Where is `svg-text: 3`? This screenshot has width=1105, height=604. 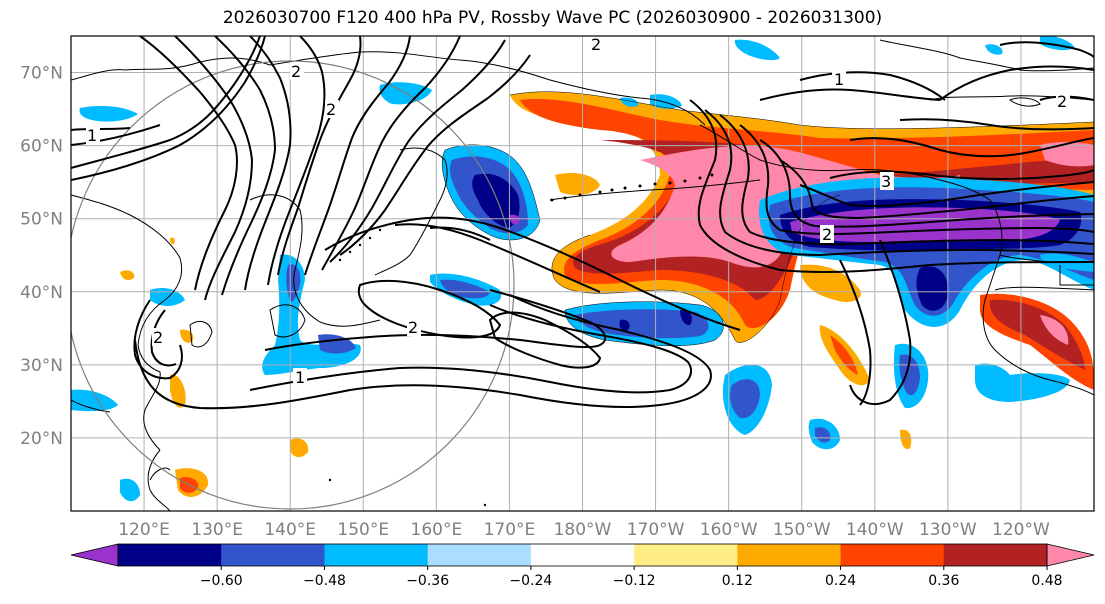 svg-text: 3 is located at coordinates (886, 181).